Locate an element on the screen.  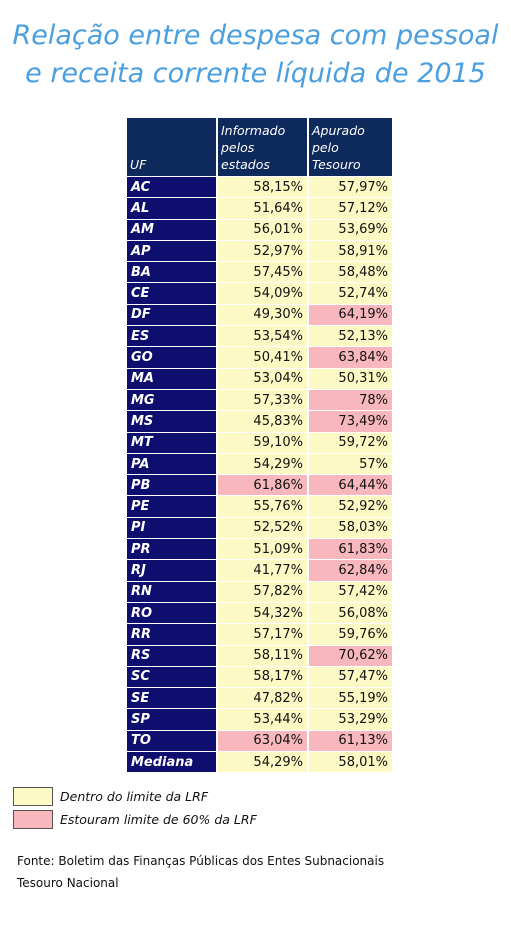
table-row: AP 52,97% 58,91% is located at coordinates (259, 250).